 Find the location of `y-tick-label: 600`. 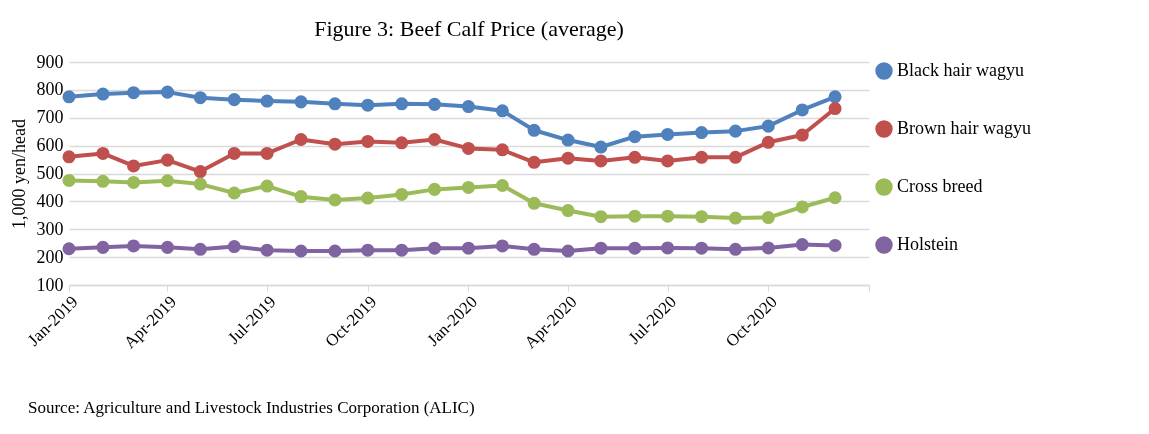

y-tick-label: 600 is located at coordinates (50, 145).